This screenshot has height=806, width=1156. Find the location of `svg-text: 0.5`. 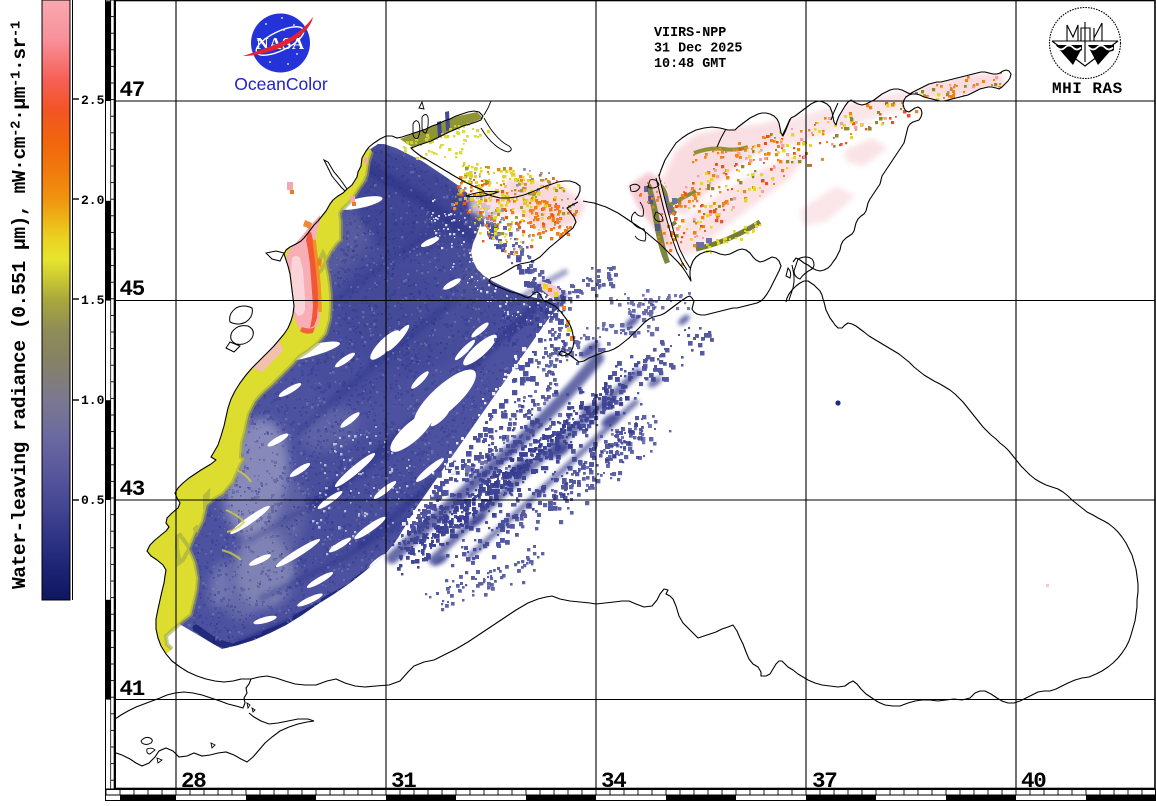

svg-text: 0.5 is located at coordinates (93, 500).